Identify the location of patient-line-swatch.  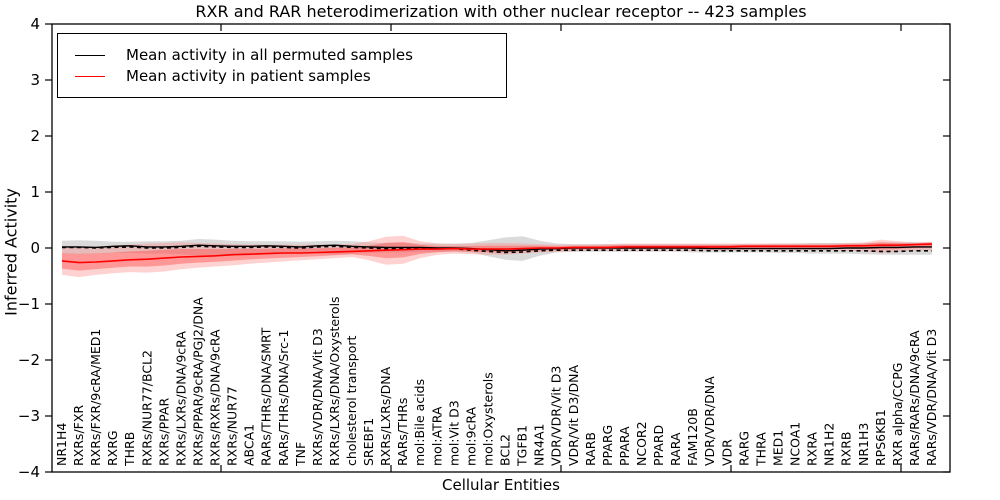
(90, 76).